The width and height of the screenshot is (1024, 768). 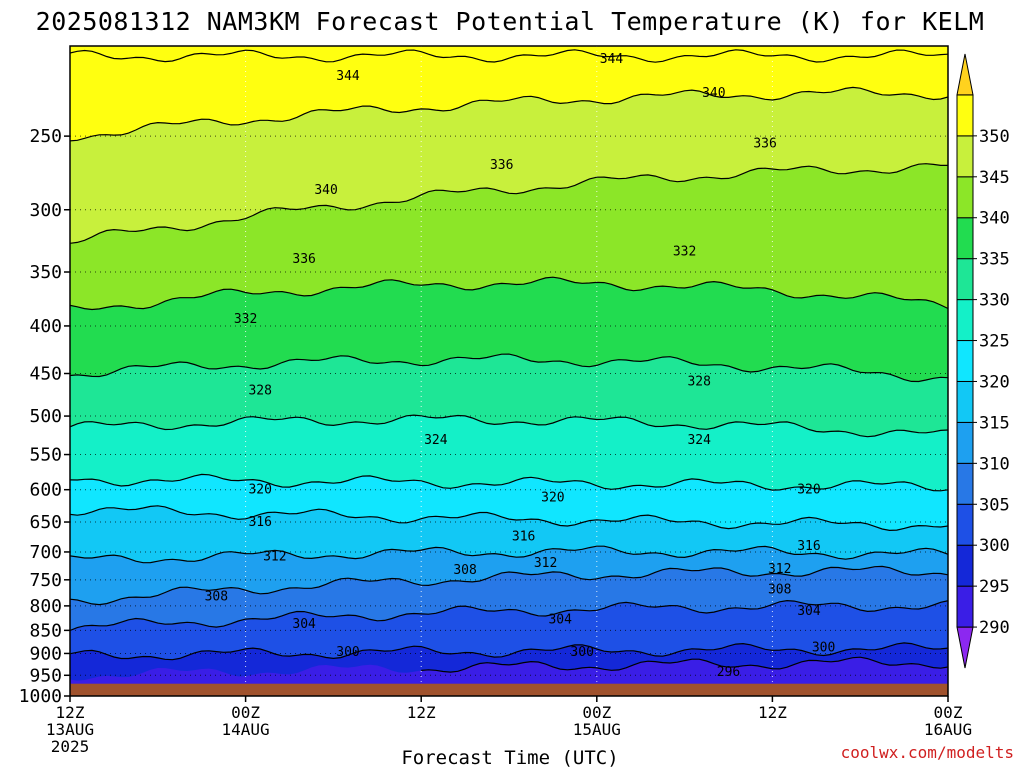 I want to click on y-tick-label-600: 600, so click(x=45, y=490).